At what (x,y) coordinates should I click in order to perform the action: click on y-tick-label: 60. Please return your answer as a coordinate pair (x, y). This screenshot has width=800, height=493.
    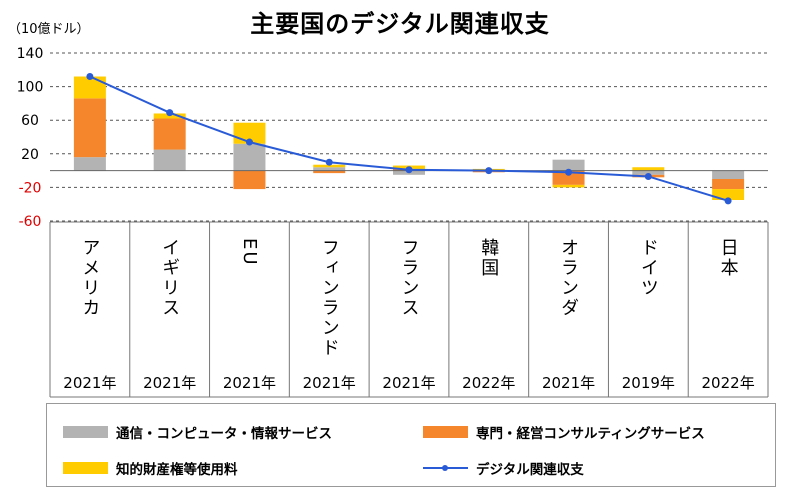
    Looking at the image, I should click on (30, 121).